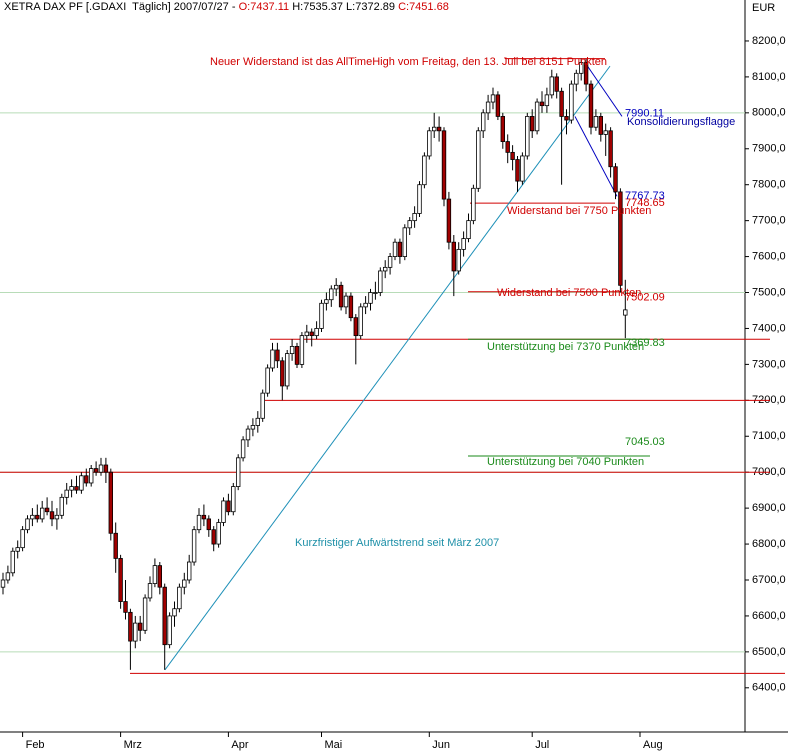  What do you see at coordinates (763, 8) in the screenshot?
I see `y-unit: EUR` at bounding box center [763, 8].